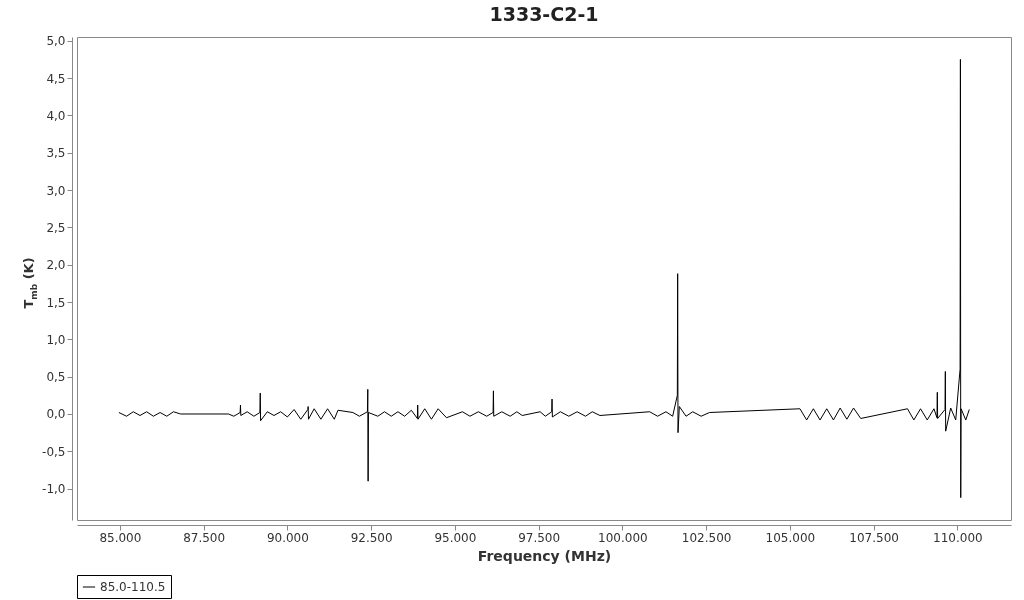 This screenshot has width=1024, height=600. I want to click on x-tick-label: 85.000, so click(120, 537).